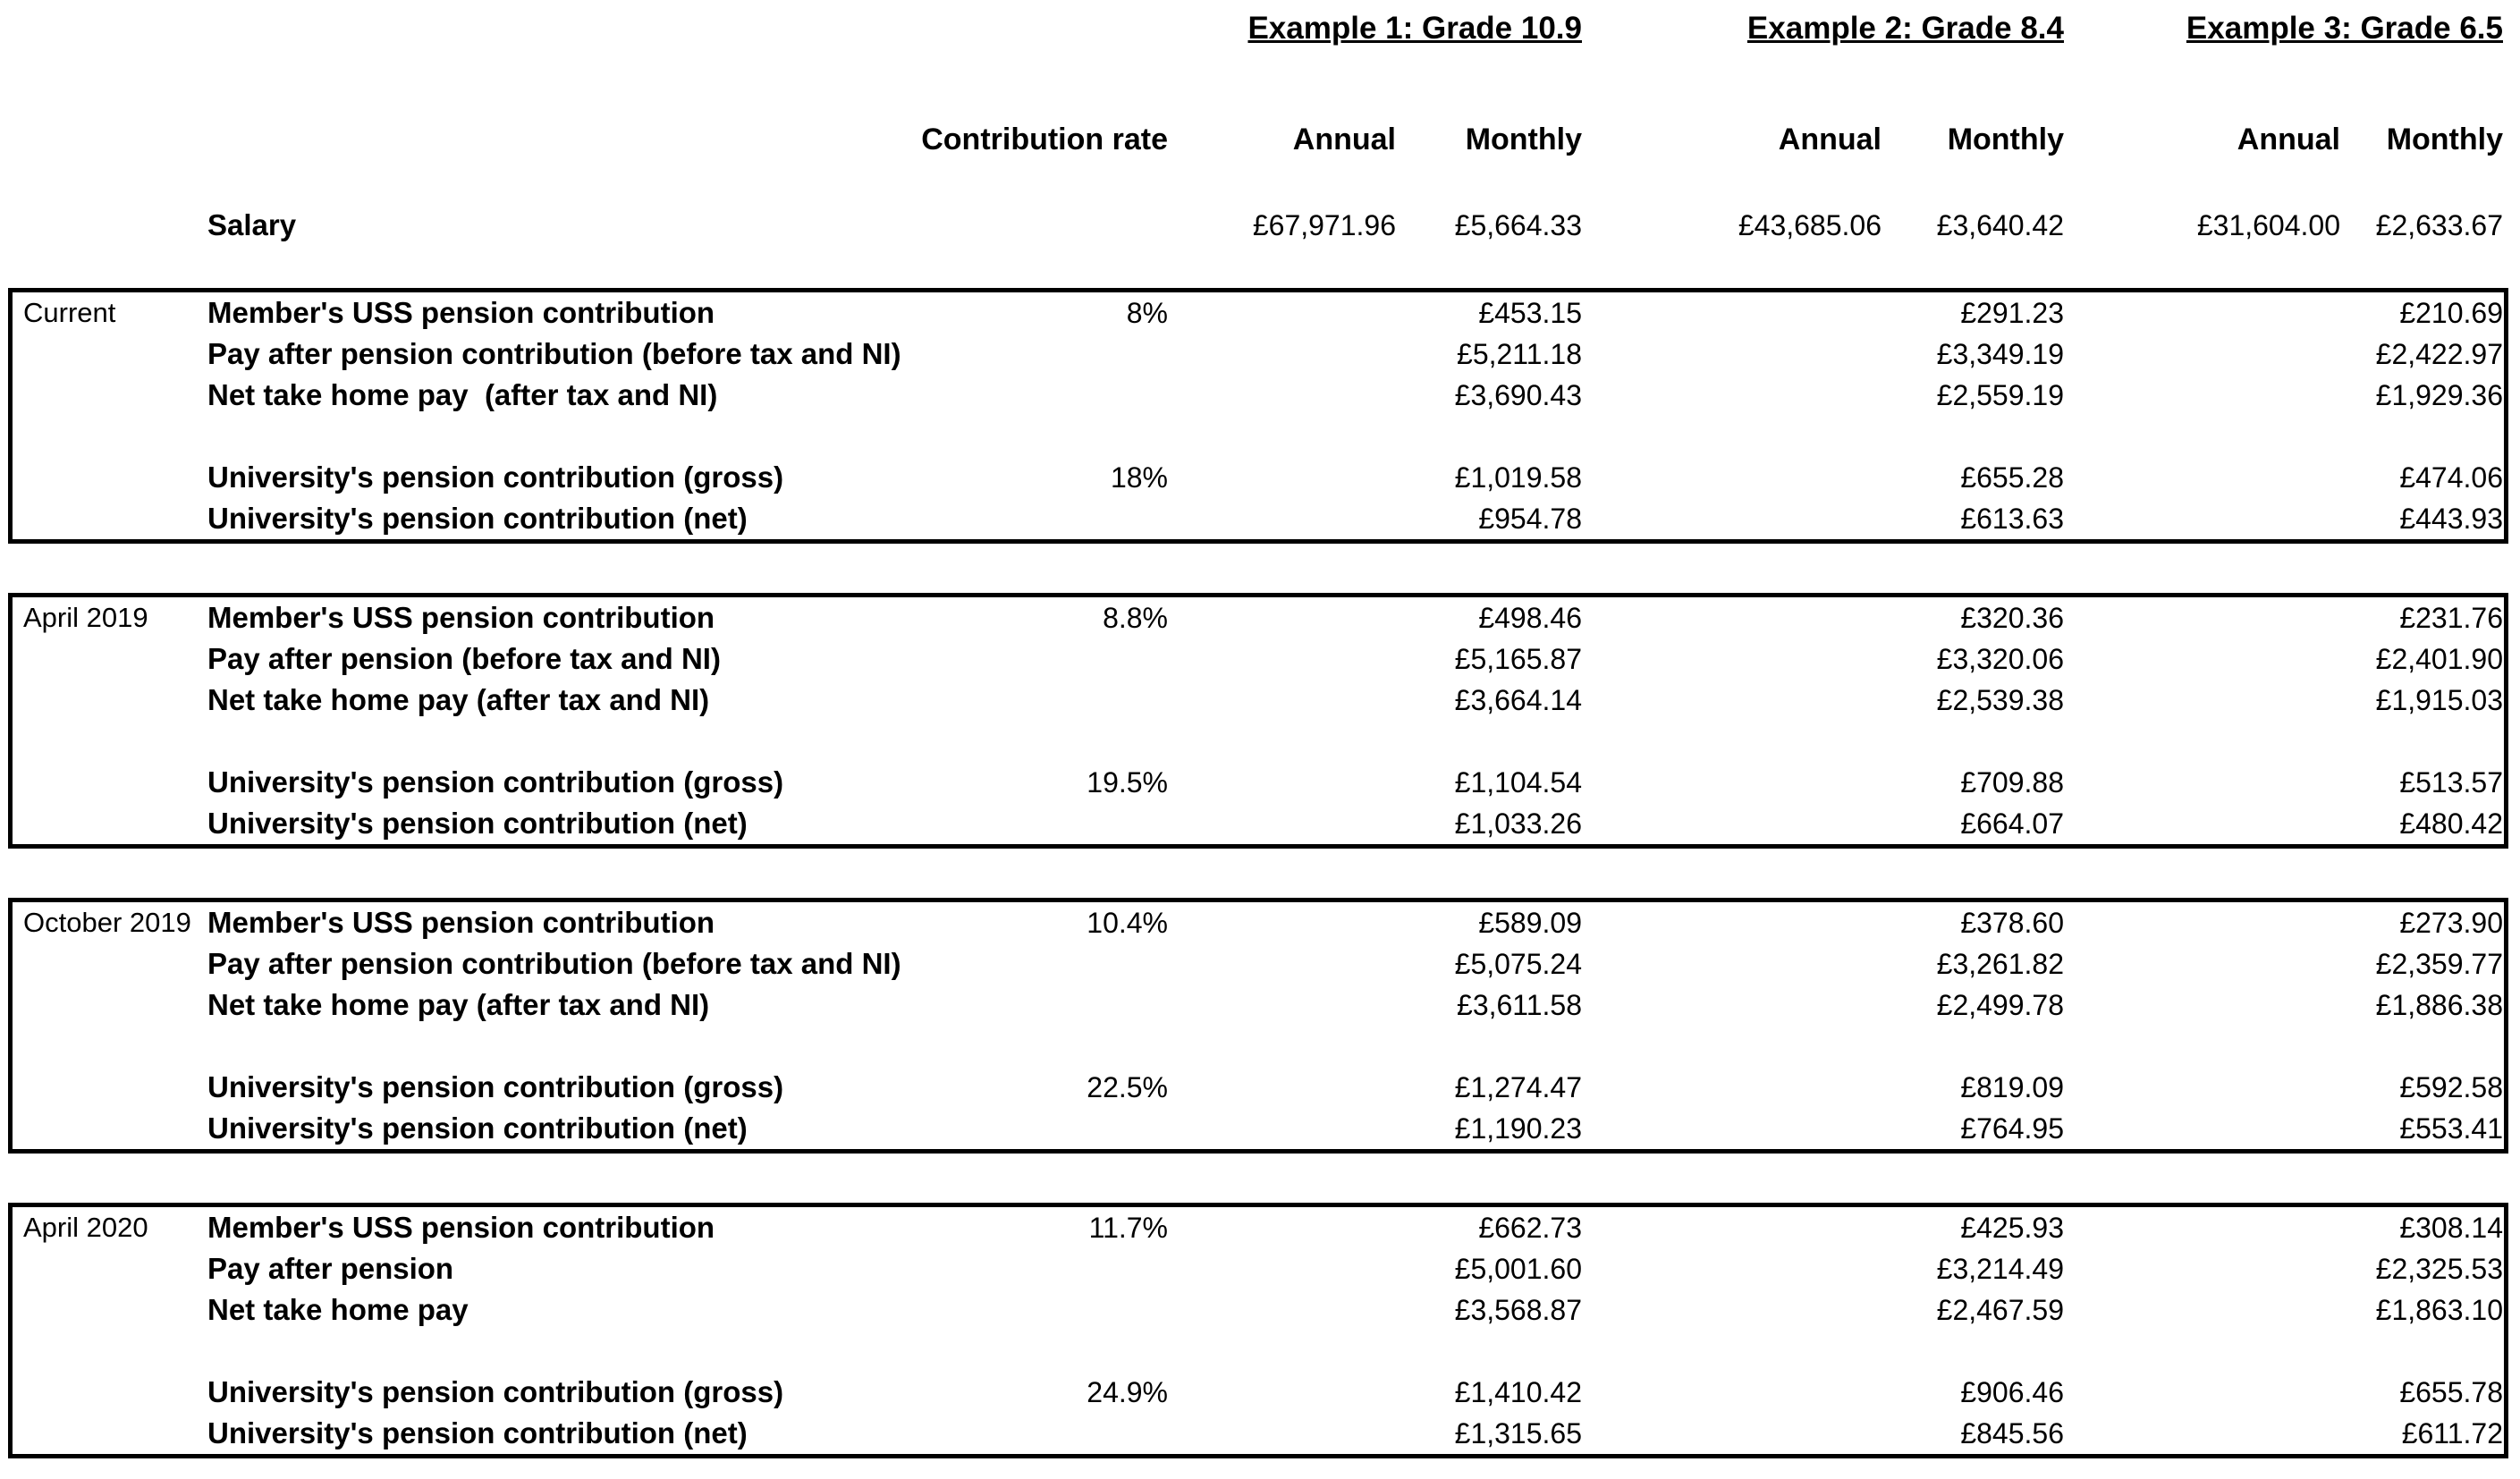 The height and width of the screenshot is (1479, 2520). What do you see at coordinates (2451, 1227) in the screenshot?
I see `ex3-monthly-value: £308.14` at bounding box center [2451, 1227].